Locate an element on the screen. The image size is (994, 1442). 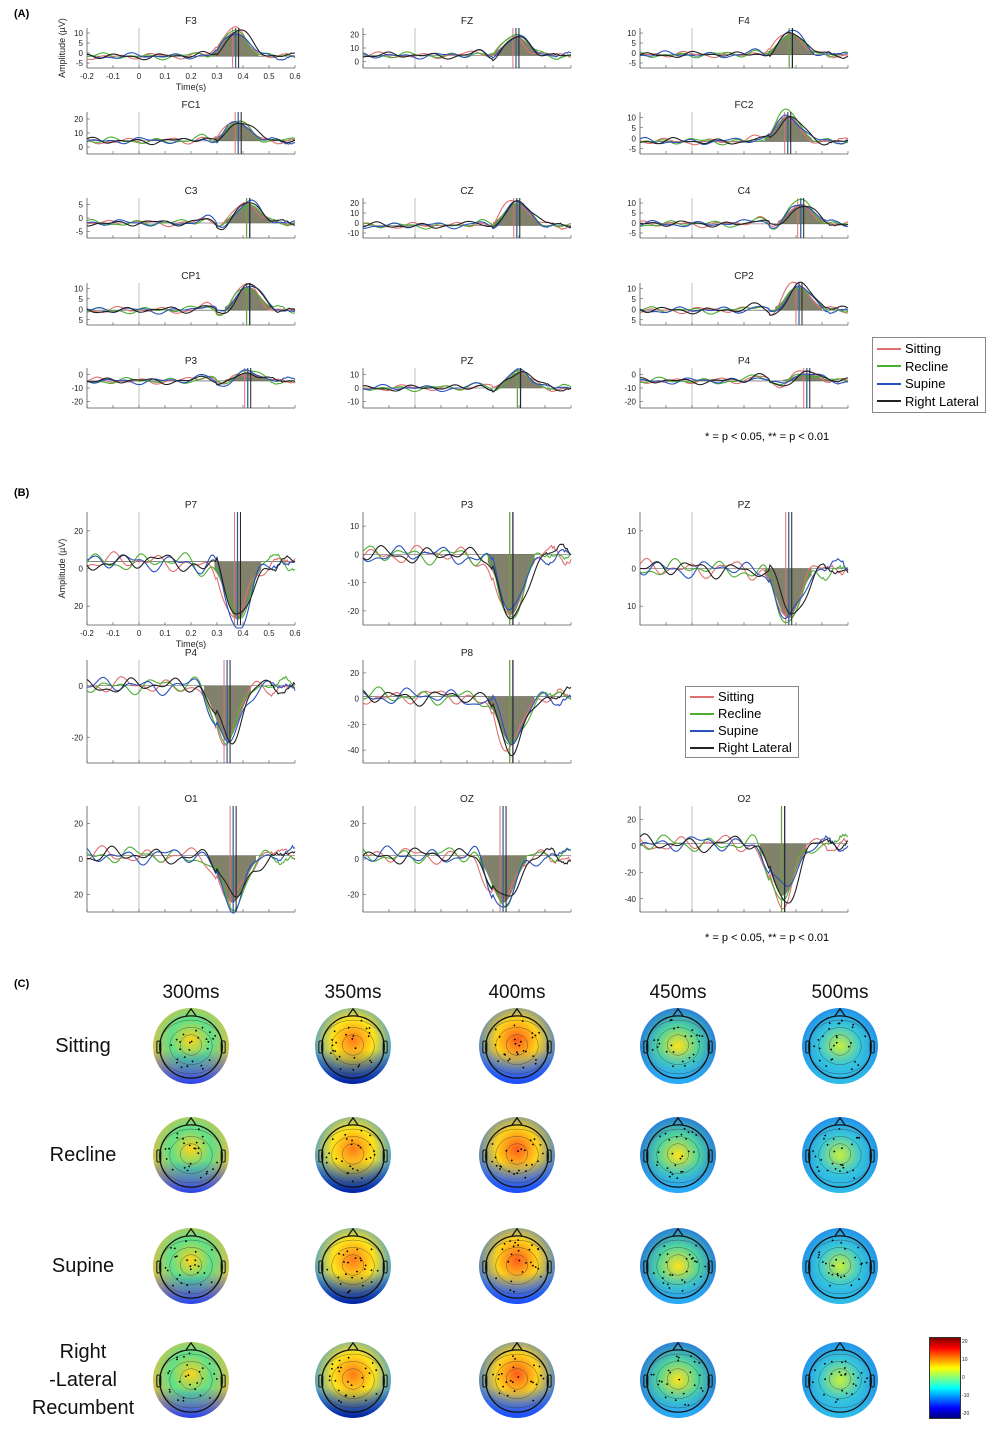
x-tick-label: 0 is located at coordinates (139, 76).